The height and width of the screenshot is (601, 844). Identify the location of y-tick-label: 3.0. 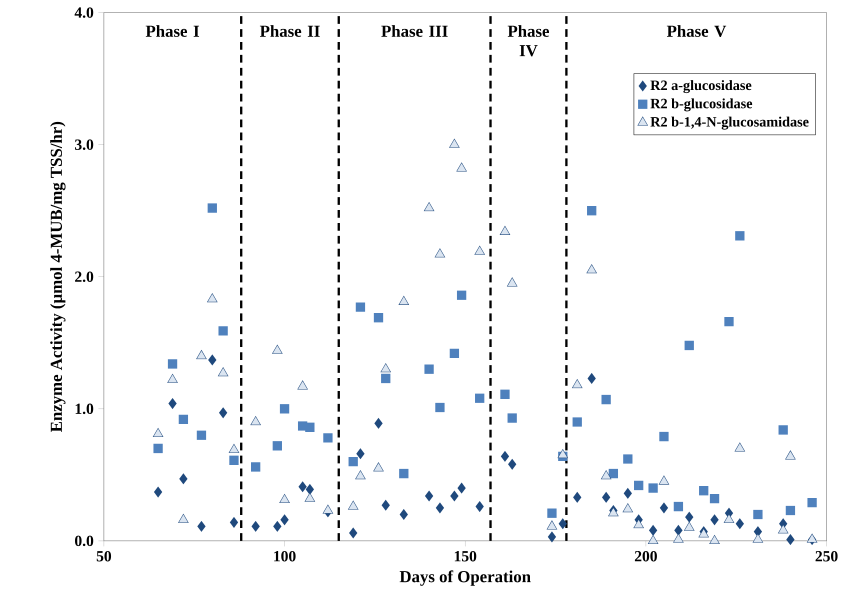
(84, 144).